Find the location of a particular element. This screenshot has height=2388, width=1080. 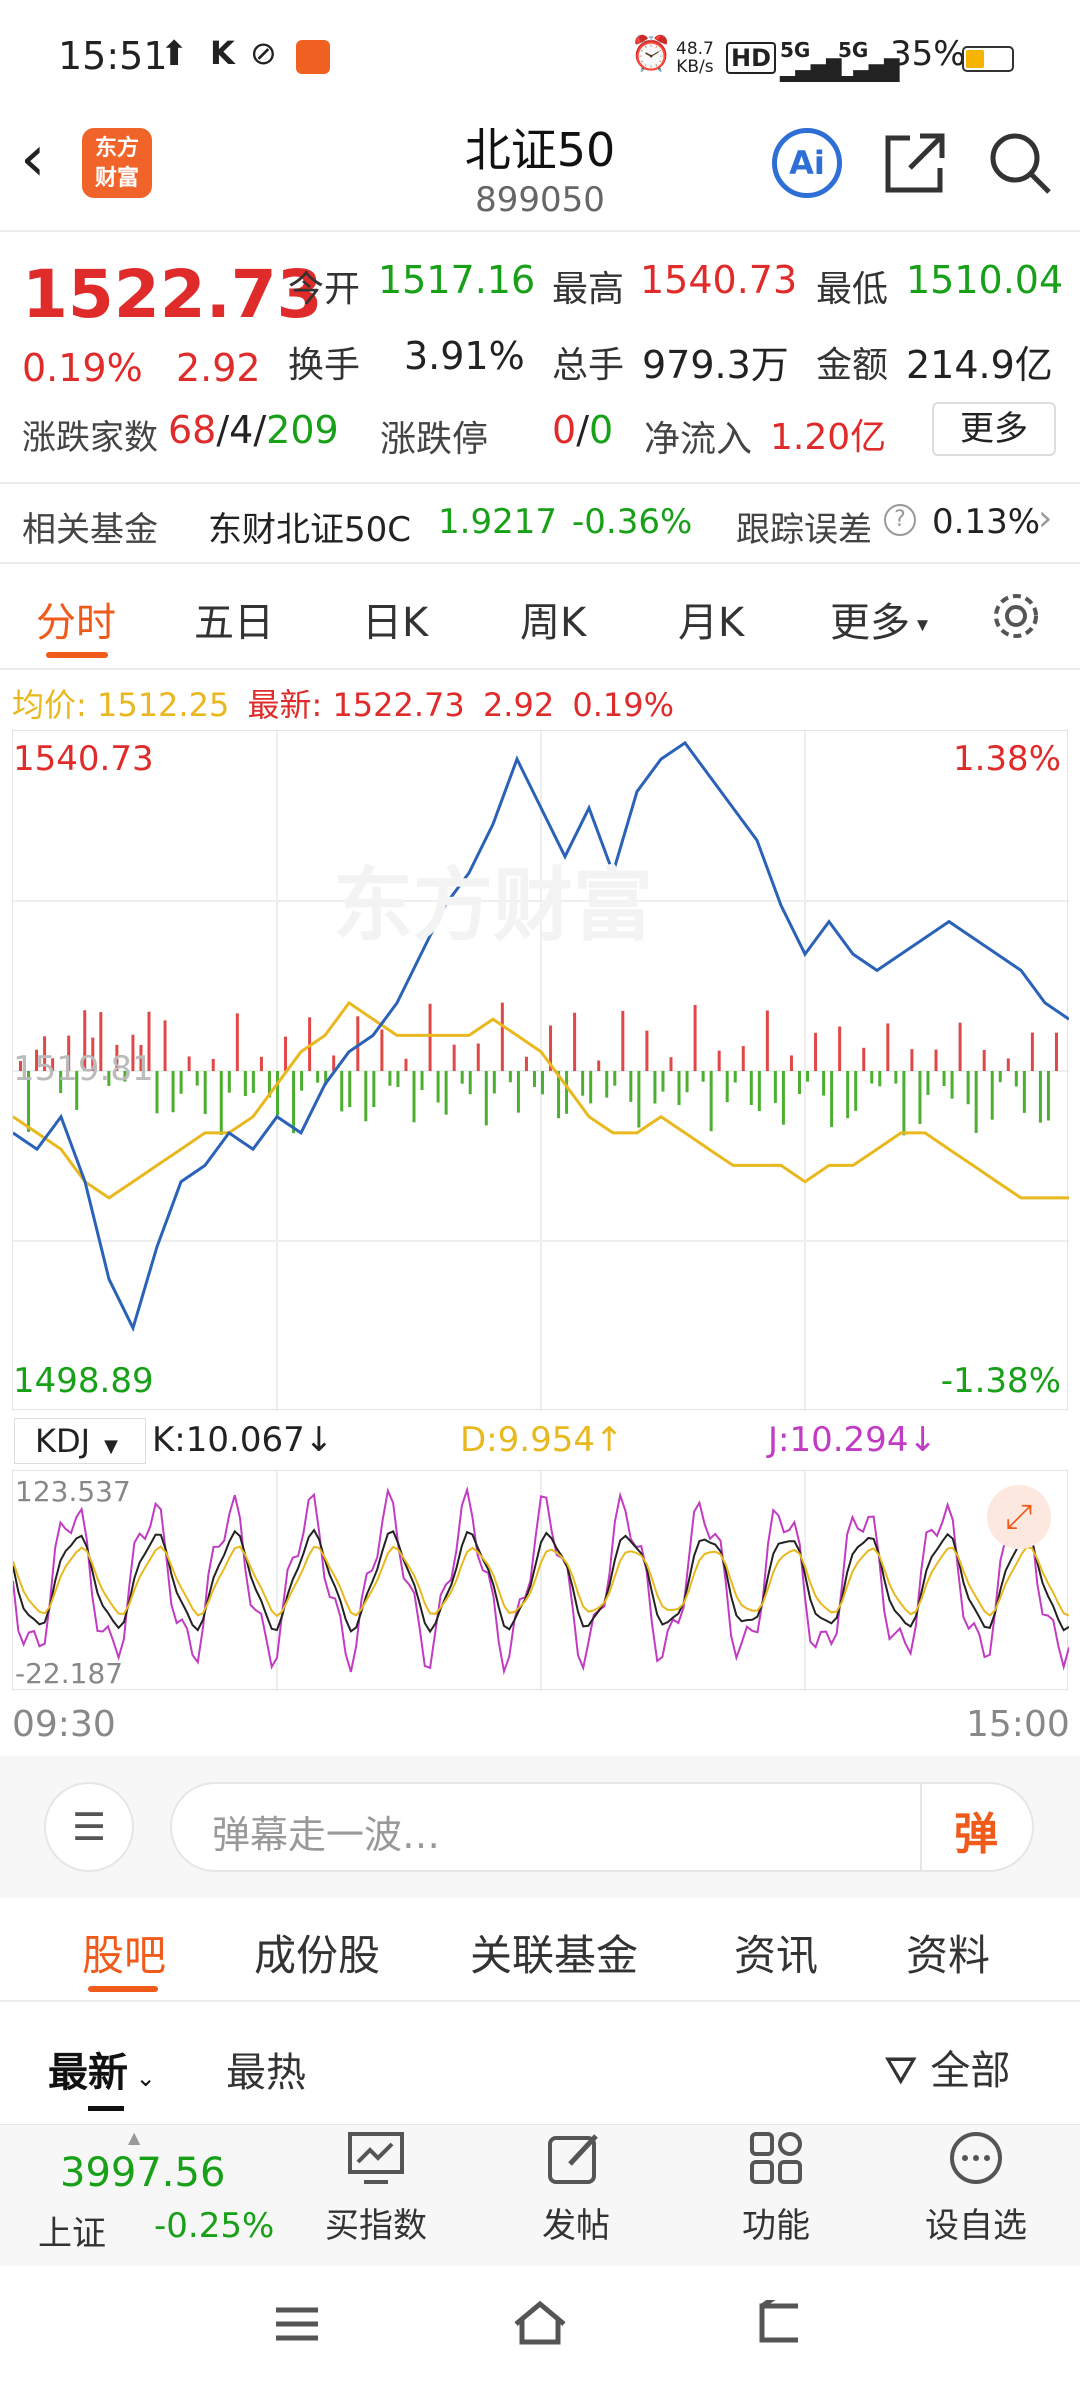

tab-more: 更多 ▾ is located at coordinates (879, 623).